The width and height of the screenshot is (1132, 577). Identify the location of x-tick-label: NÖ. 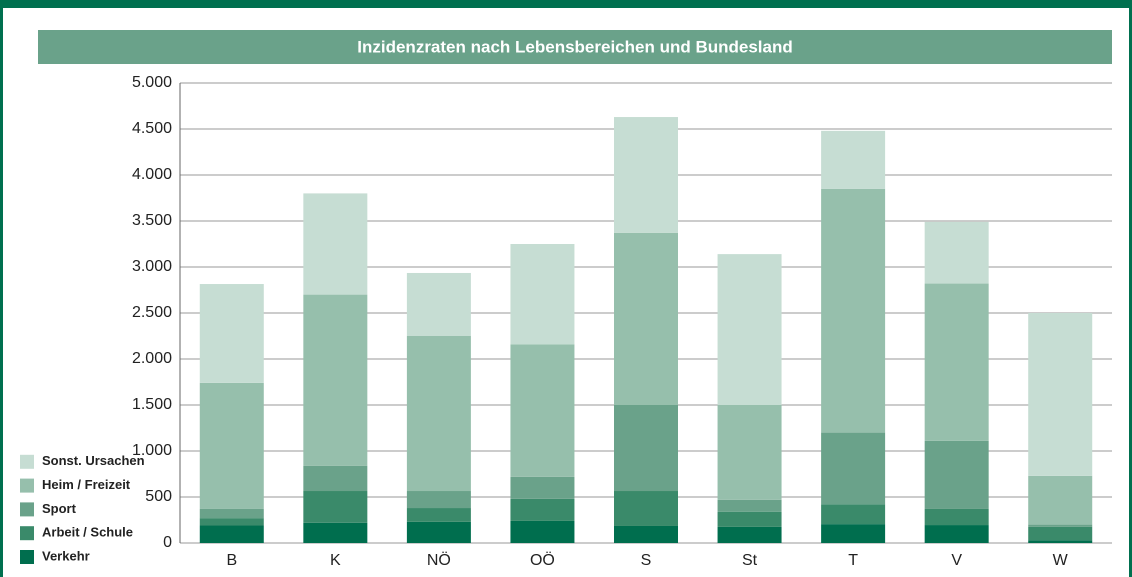
(439, 560).